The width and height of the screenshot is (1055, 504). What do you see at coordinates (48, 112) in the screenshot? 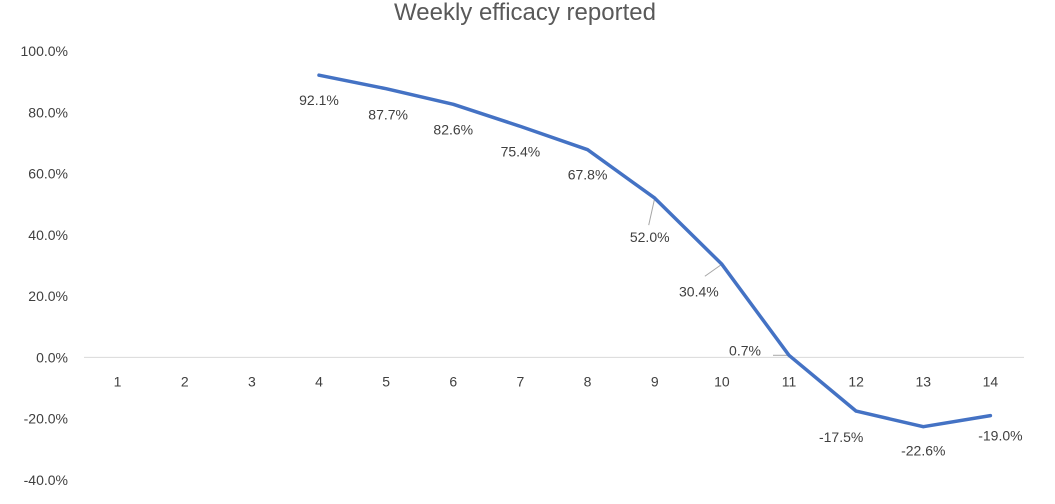
I see `y-tick-label: 80.0%` at bounding box center [48, 112].